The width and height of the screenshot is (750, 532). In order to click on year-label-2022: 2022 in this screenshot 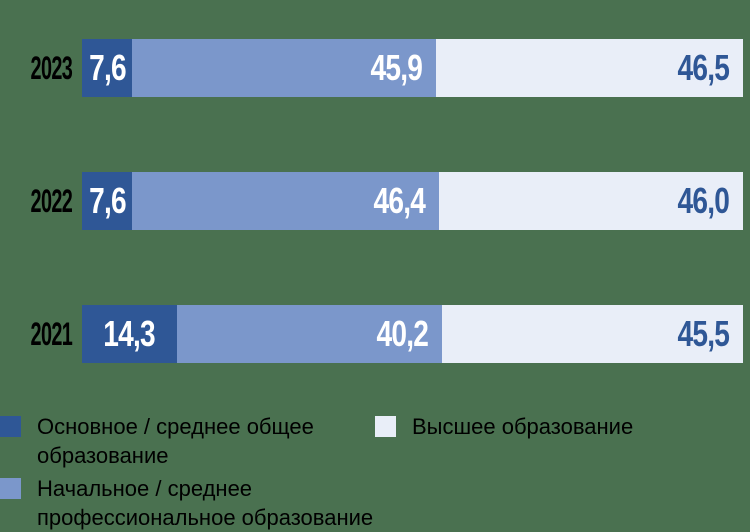, I will do `click(36, 201)`.